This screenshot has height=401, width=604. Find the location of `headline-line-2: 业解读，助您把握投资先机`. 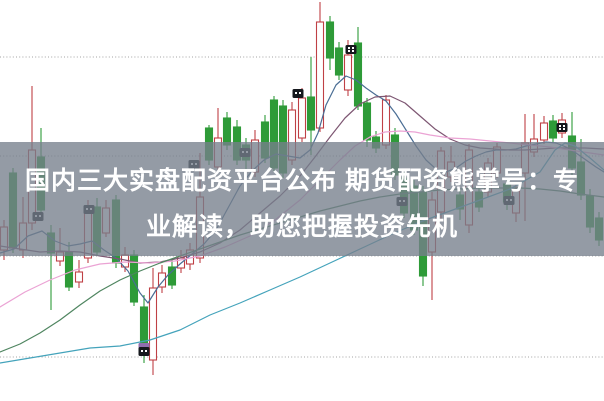

headline-line-2: 业解读，助您把握投资先机 is located at coordinates (301, 227).